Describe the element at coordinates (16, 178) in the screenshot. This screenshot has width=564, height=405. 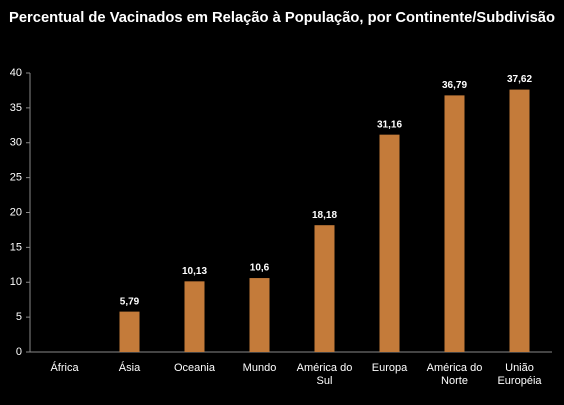
I see `y-tick-label: 25` at that location.